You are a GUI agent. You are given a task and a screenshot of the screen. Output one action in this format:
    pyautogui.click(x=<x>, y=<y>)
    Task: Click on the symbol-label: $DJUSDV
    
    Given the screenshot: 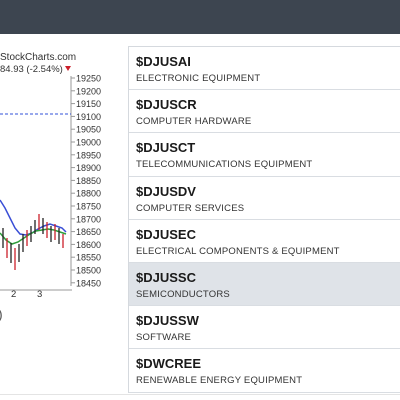 What is the action you would take?
    pyautogui.click(x=166, y=191)
    